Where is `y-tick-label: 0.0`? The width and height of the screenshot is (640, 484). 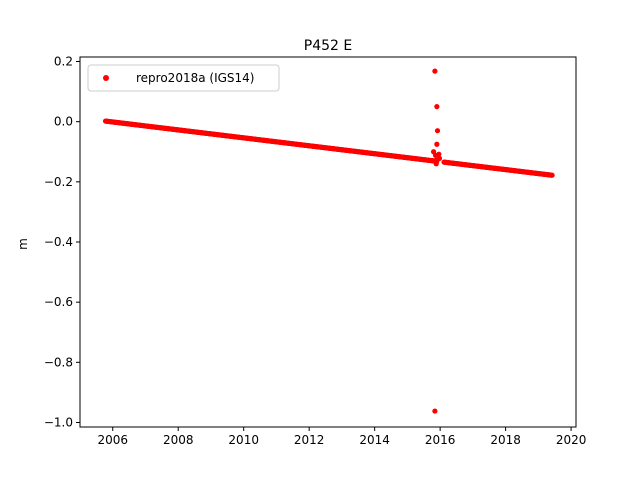
y-tick-label: 0.0 is located at coordinates (63, 122).